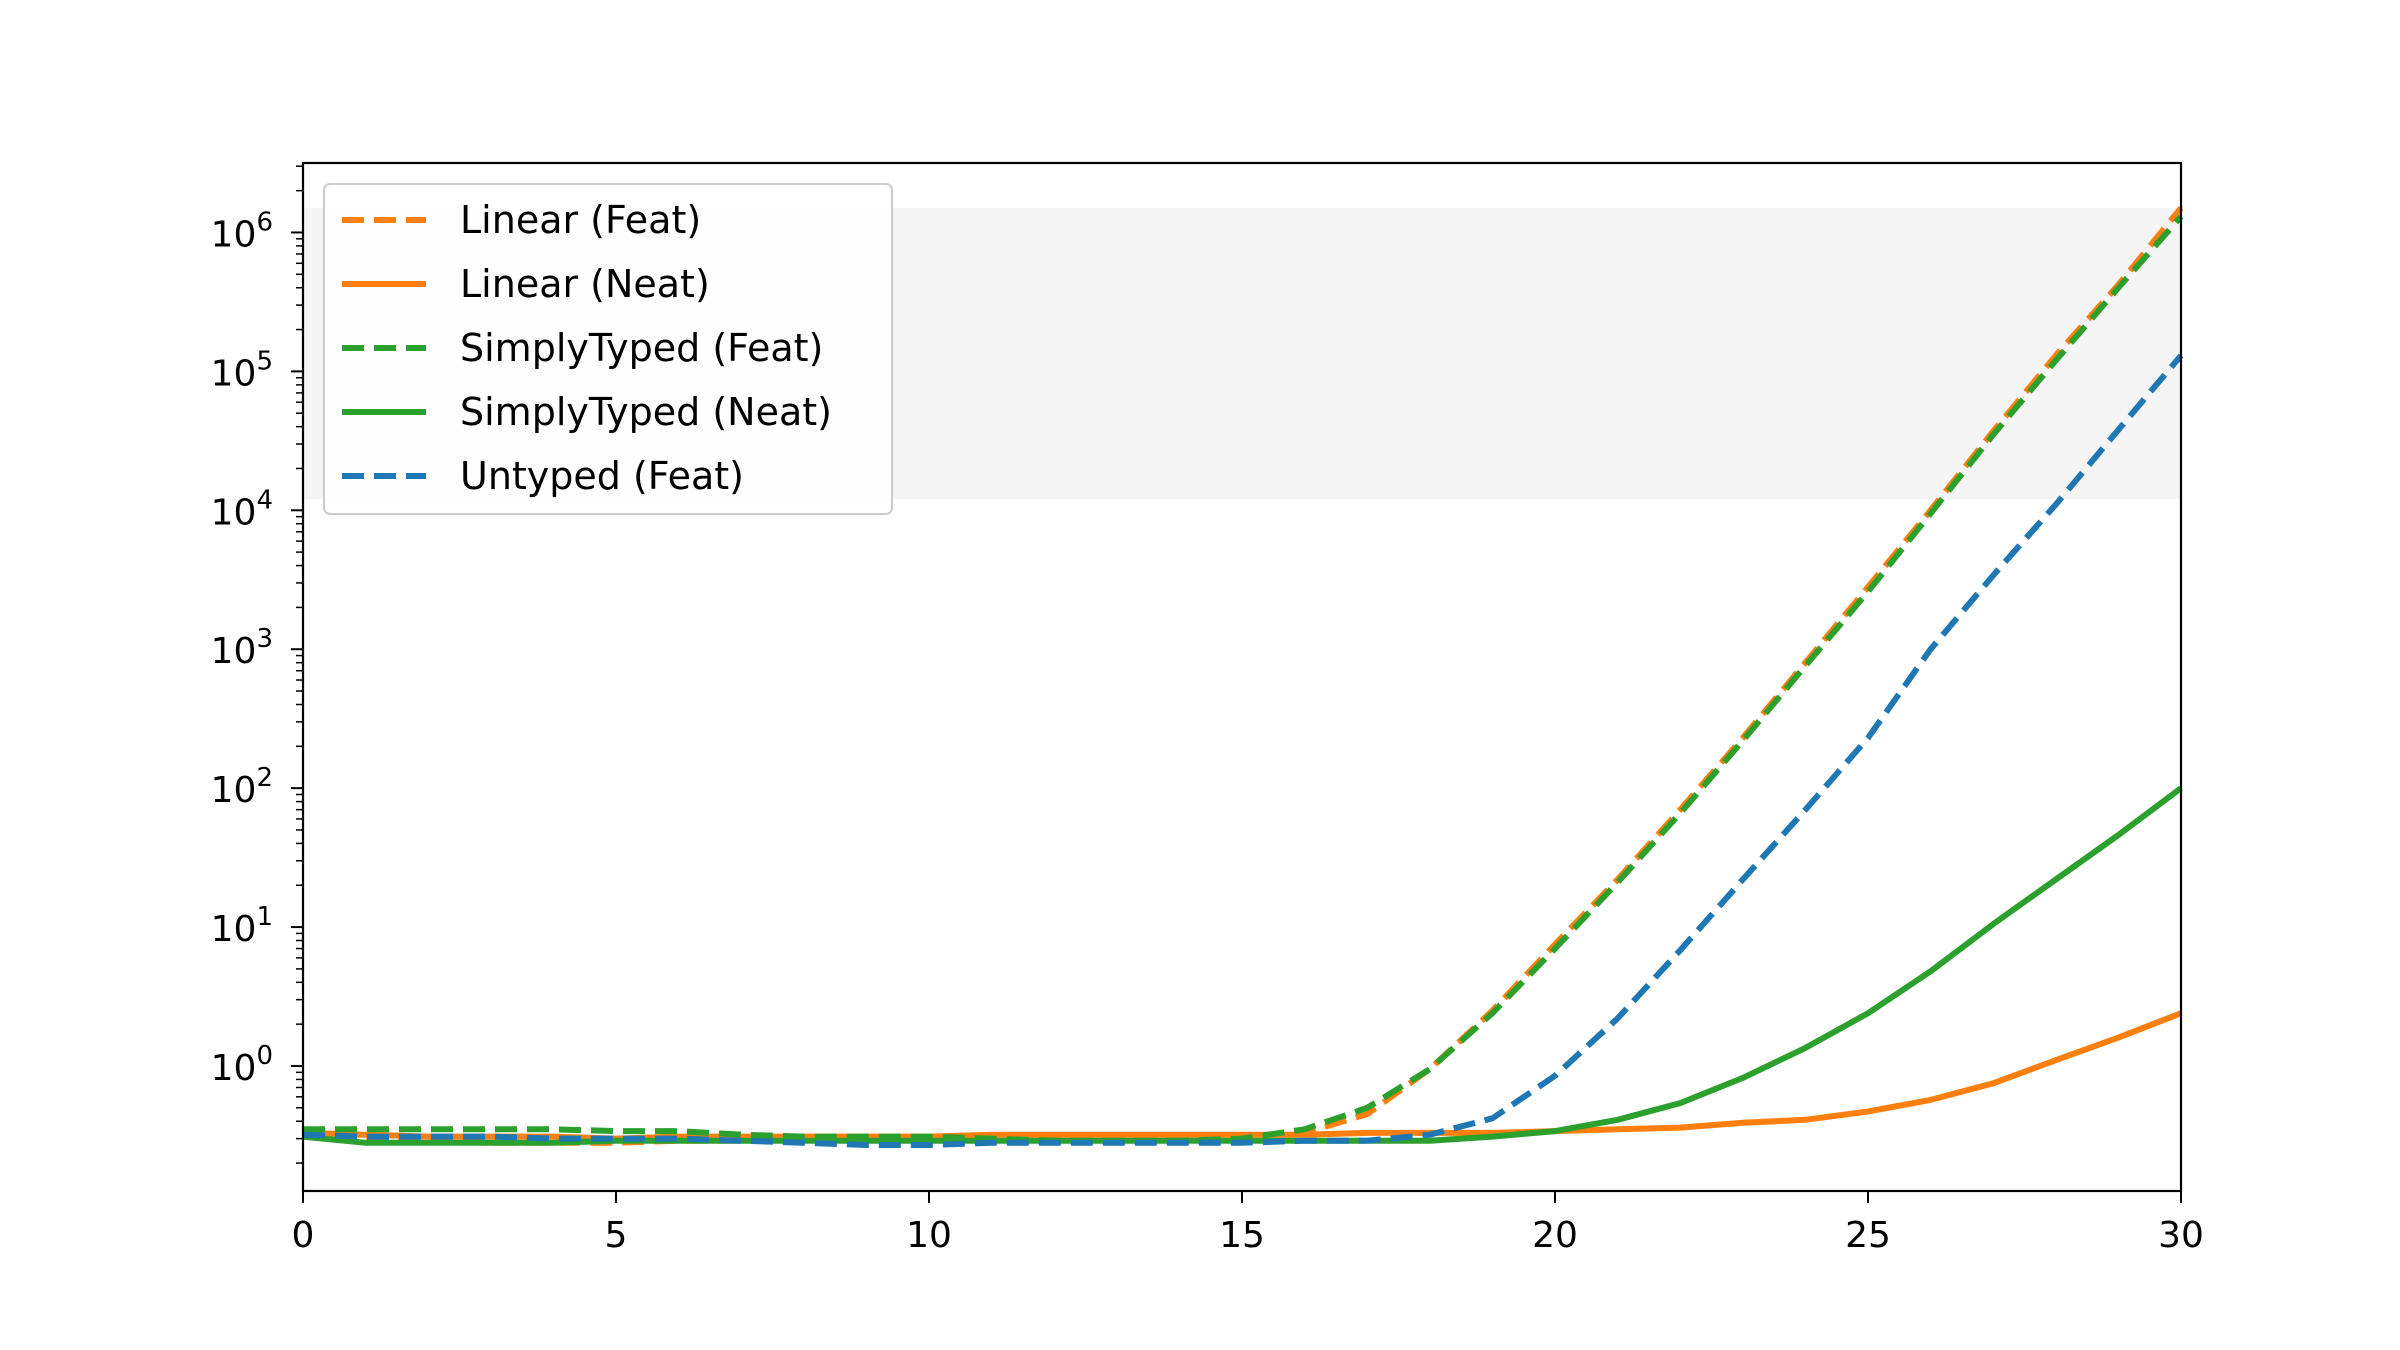  I want to click on y-tick-label: 10³, so click(242, 648).